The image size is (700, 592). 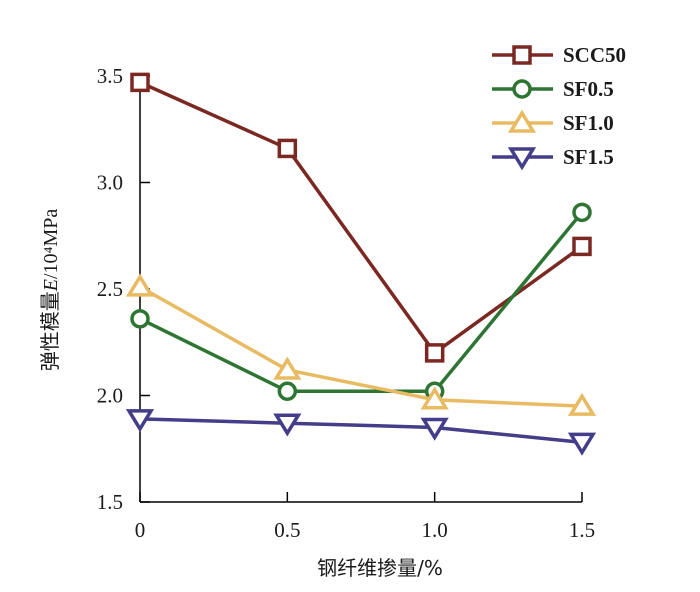 I want to click on y-tick-label: 2.5, so click(x=110, y=289).